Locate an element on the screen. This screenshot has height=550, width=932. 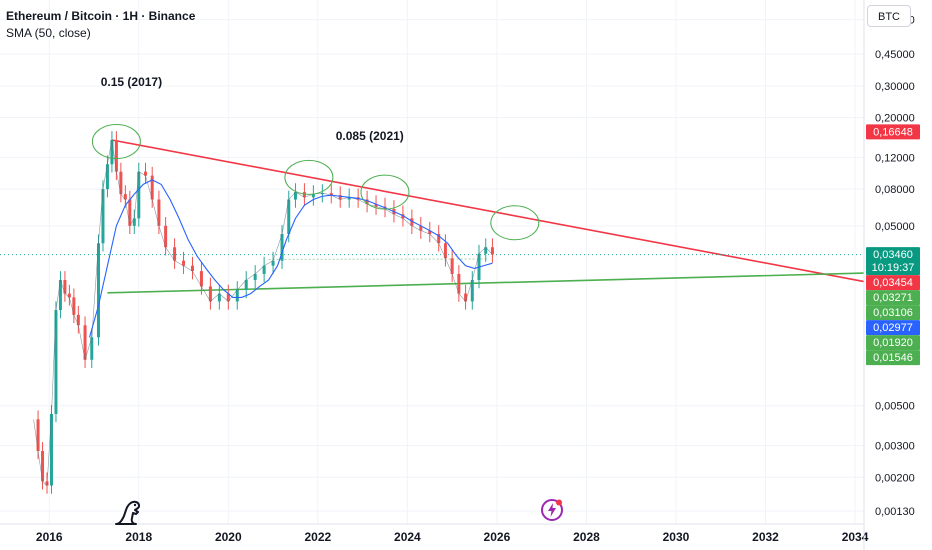
y-tick-label: 0,08000 is located at coordinates (895, 190).